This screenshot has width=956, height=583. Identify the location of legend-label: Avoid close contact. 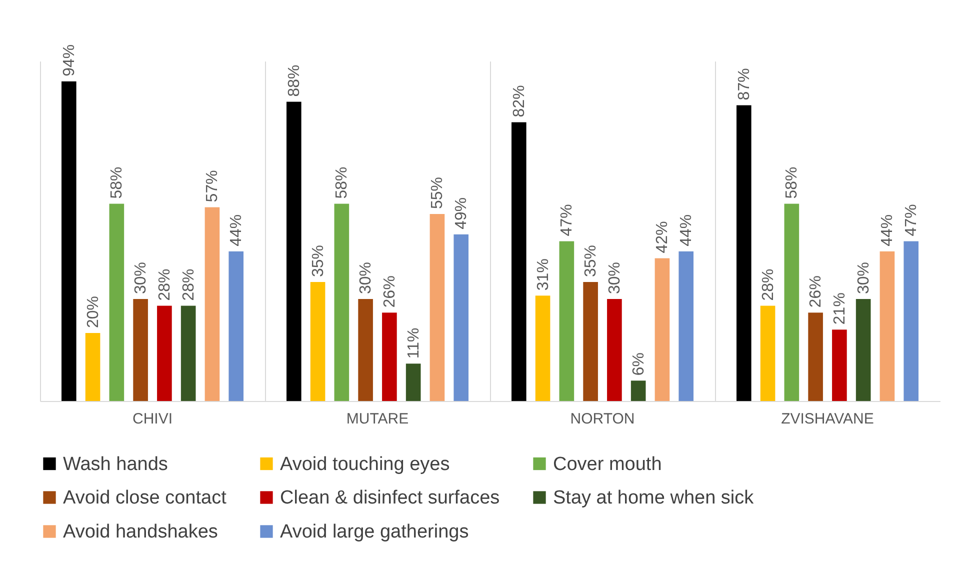
(145, 498).